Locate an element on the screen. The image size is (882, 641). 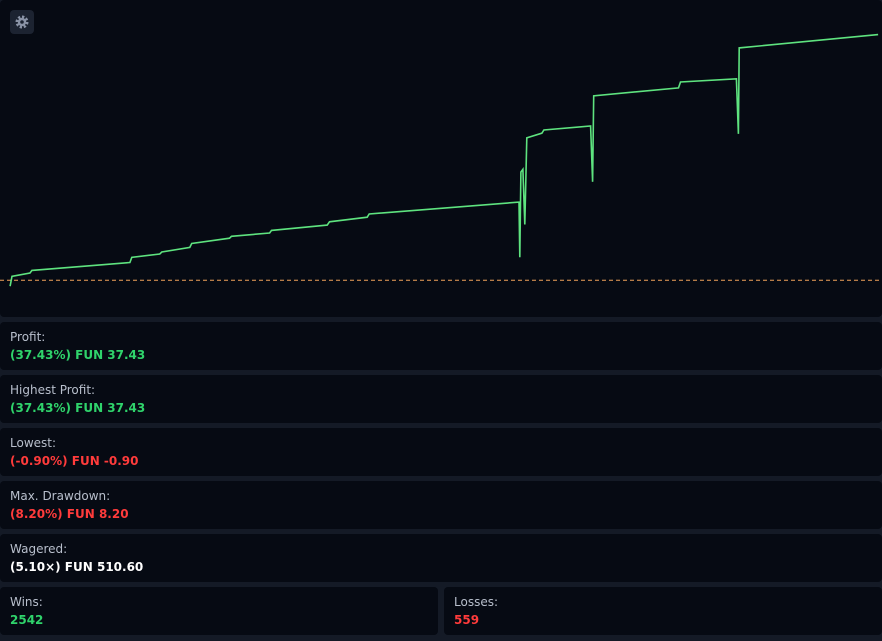
stat-label: Wagered: is located at coordinates (39, 549).